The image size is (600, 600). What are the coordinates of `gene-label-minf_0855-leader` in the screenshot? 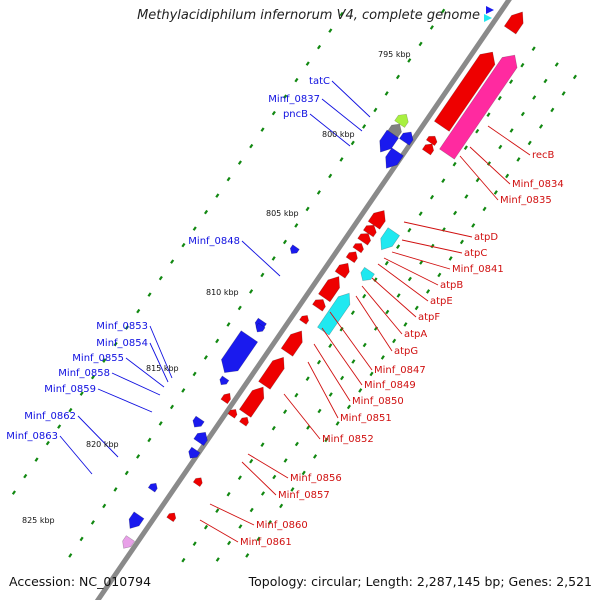 It's located at (145, 372).